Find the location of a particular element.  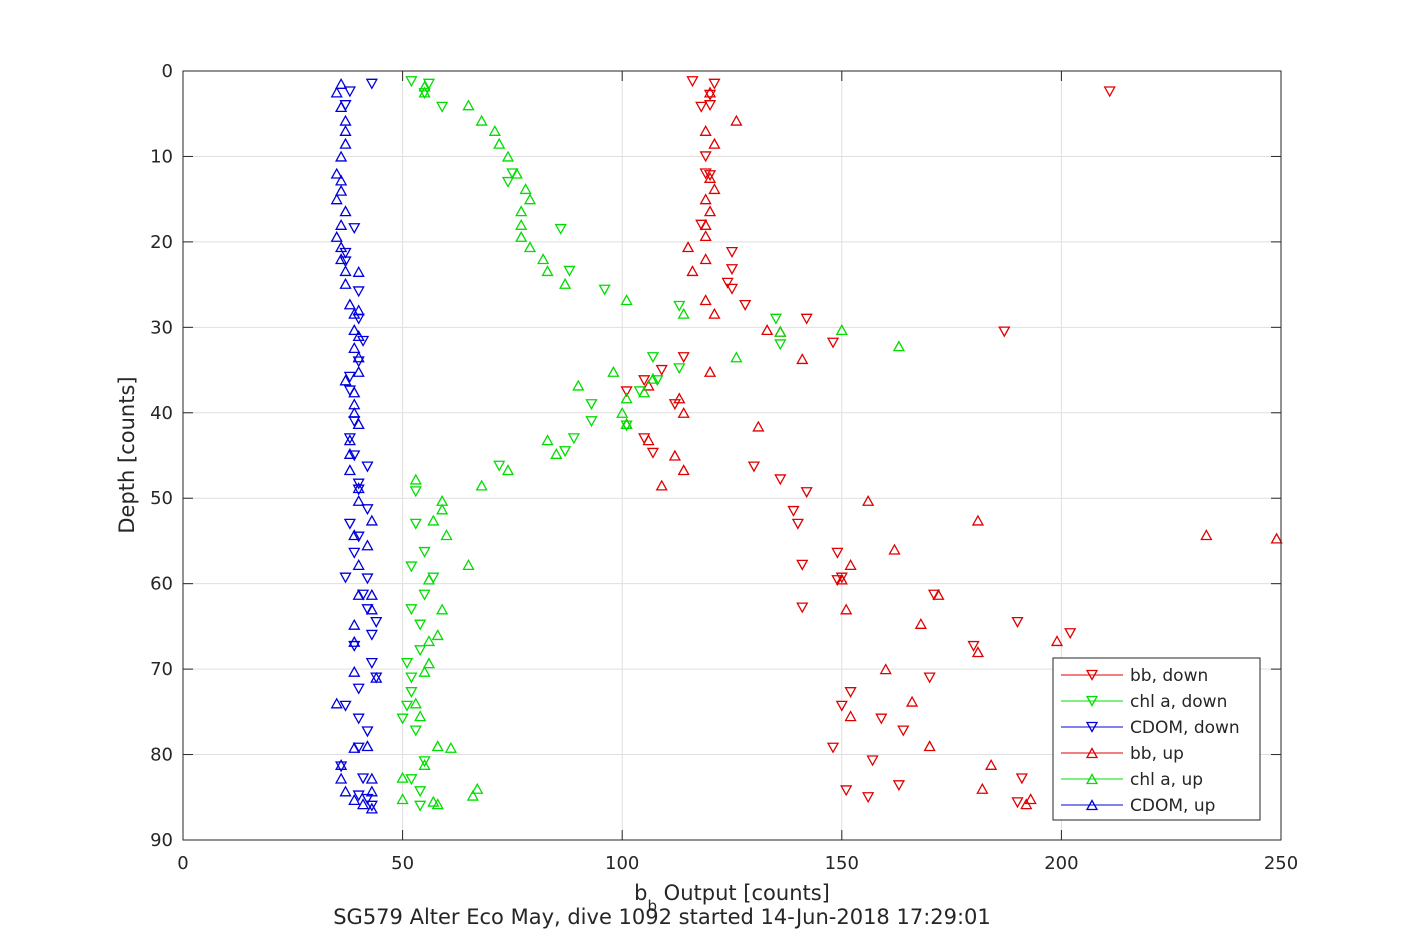

y-tick-label: 70 is located at coordinates (161, 669).